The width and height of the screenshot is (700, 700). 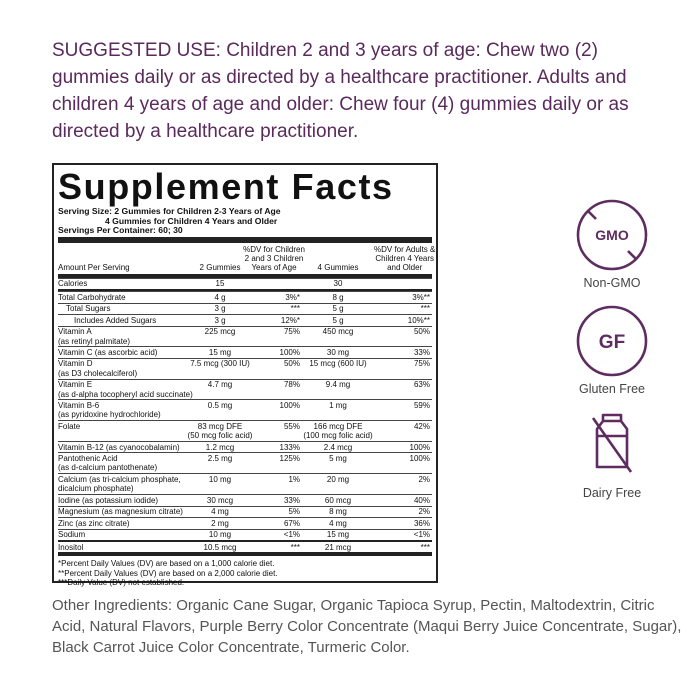 What do you see at coordinates (220, 283) in the screenshot?
I see `cell-amount-2: 15` at bounding box center [220, 283].